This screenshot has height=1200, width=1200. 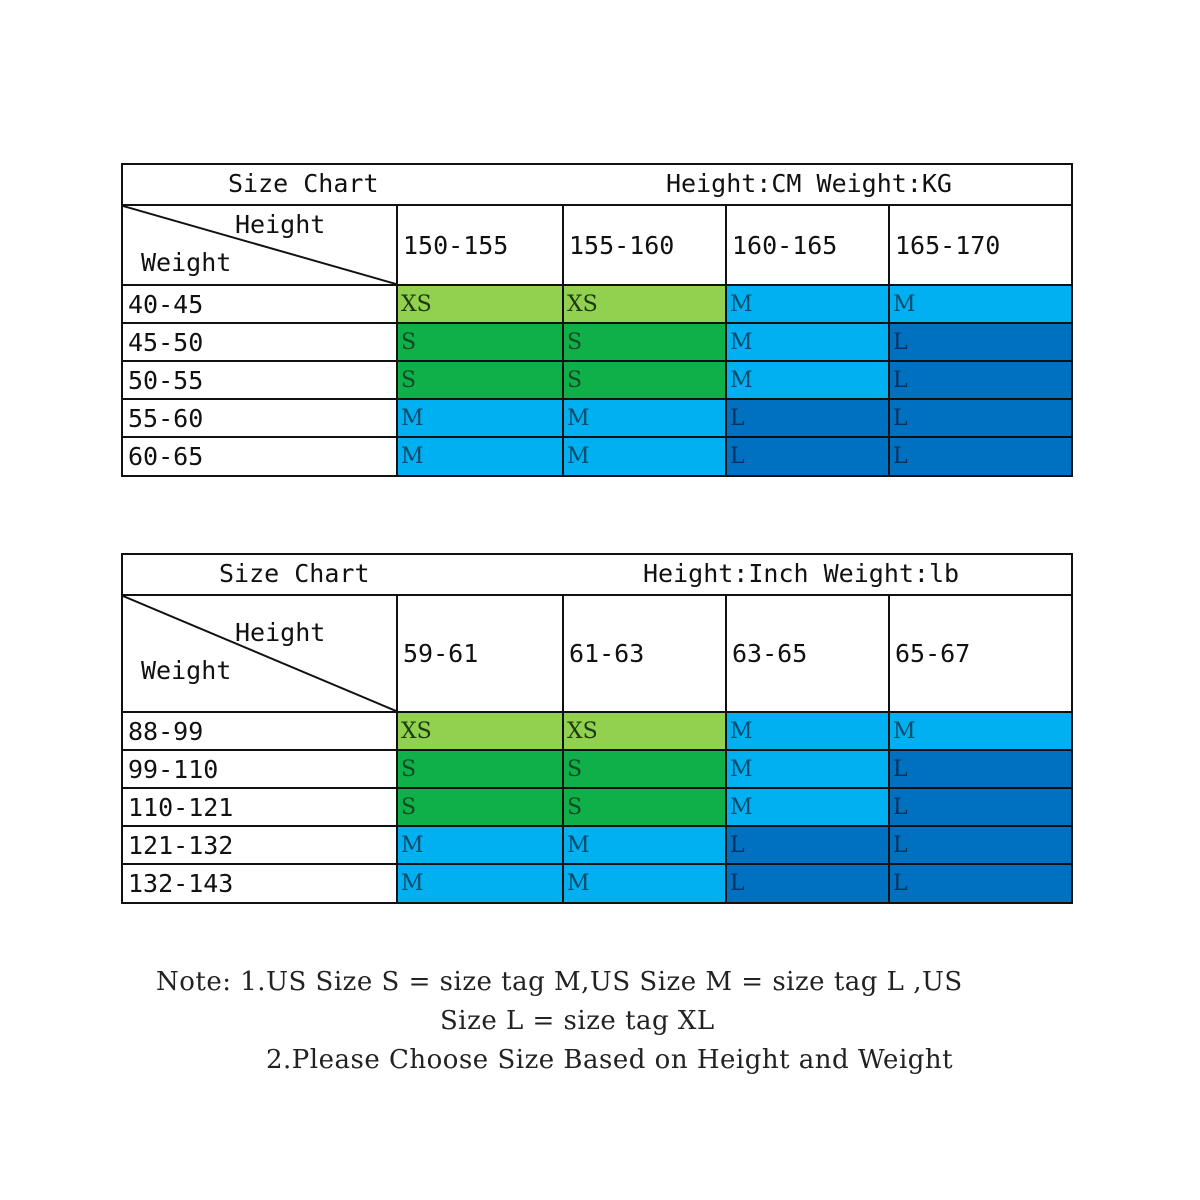 I want to click on column-header: 160-165, so click(x=807, y=245).